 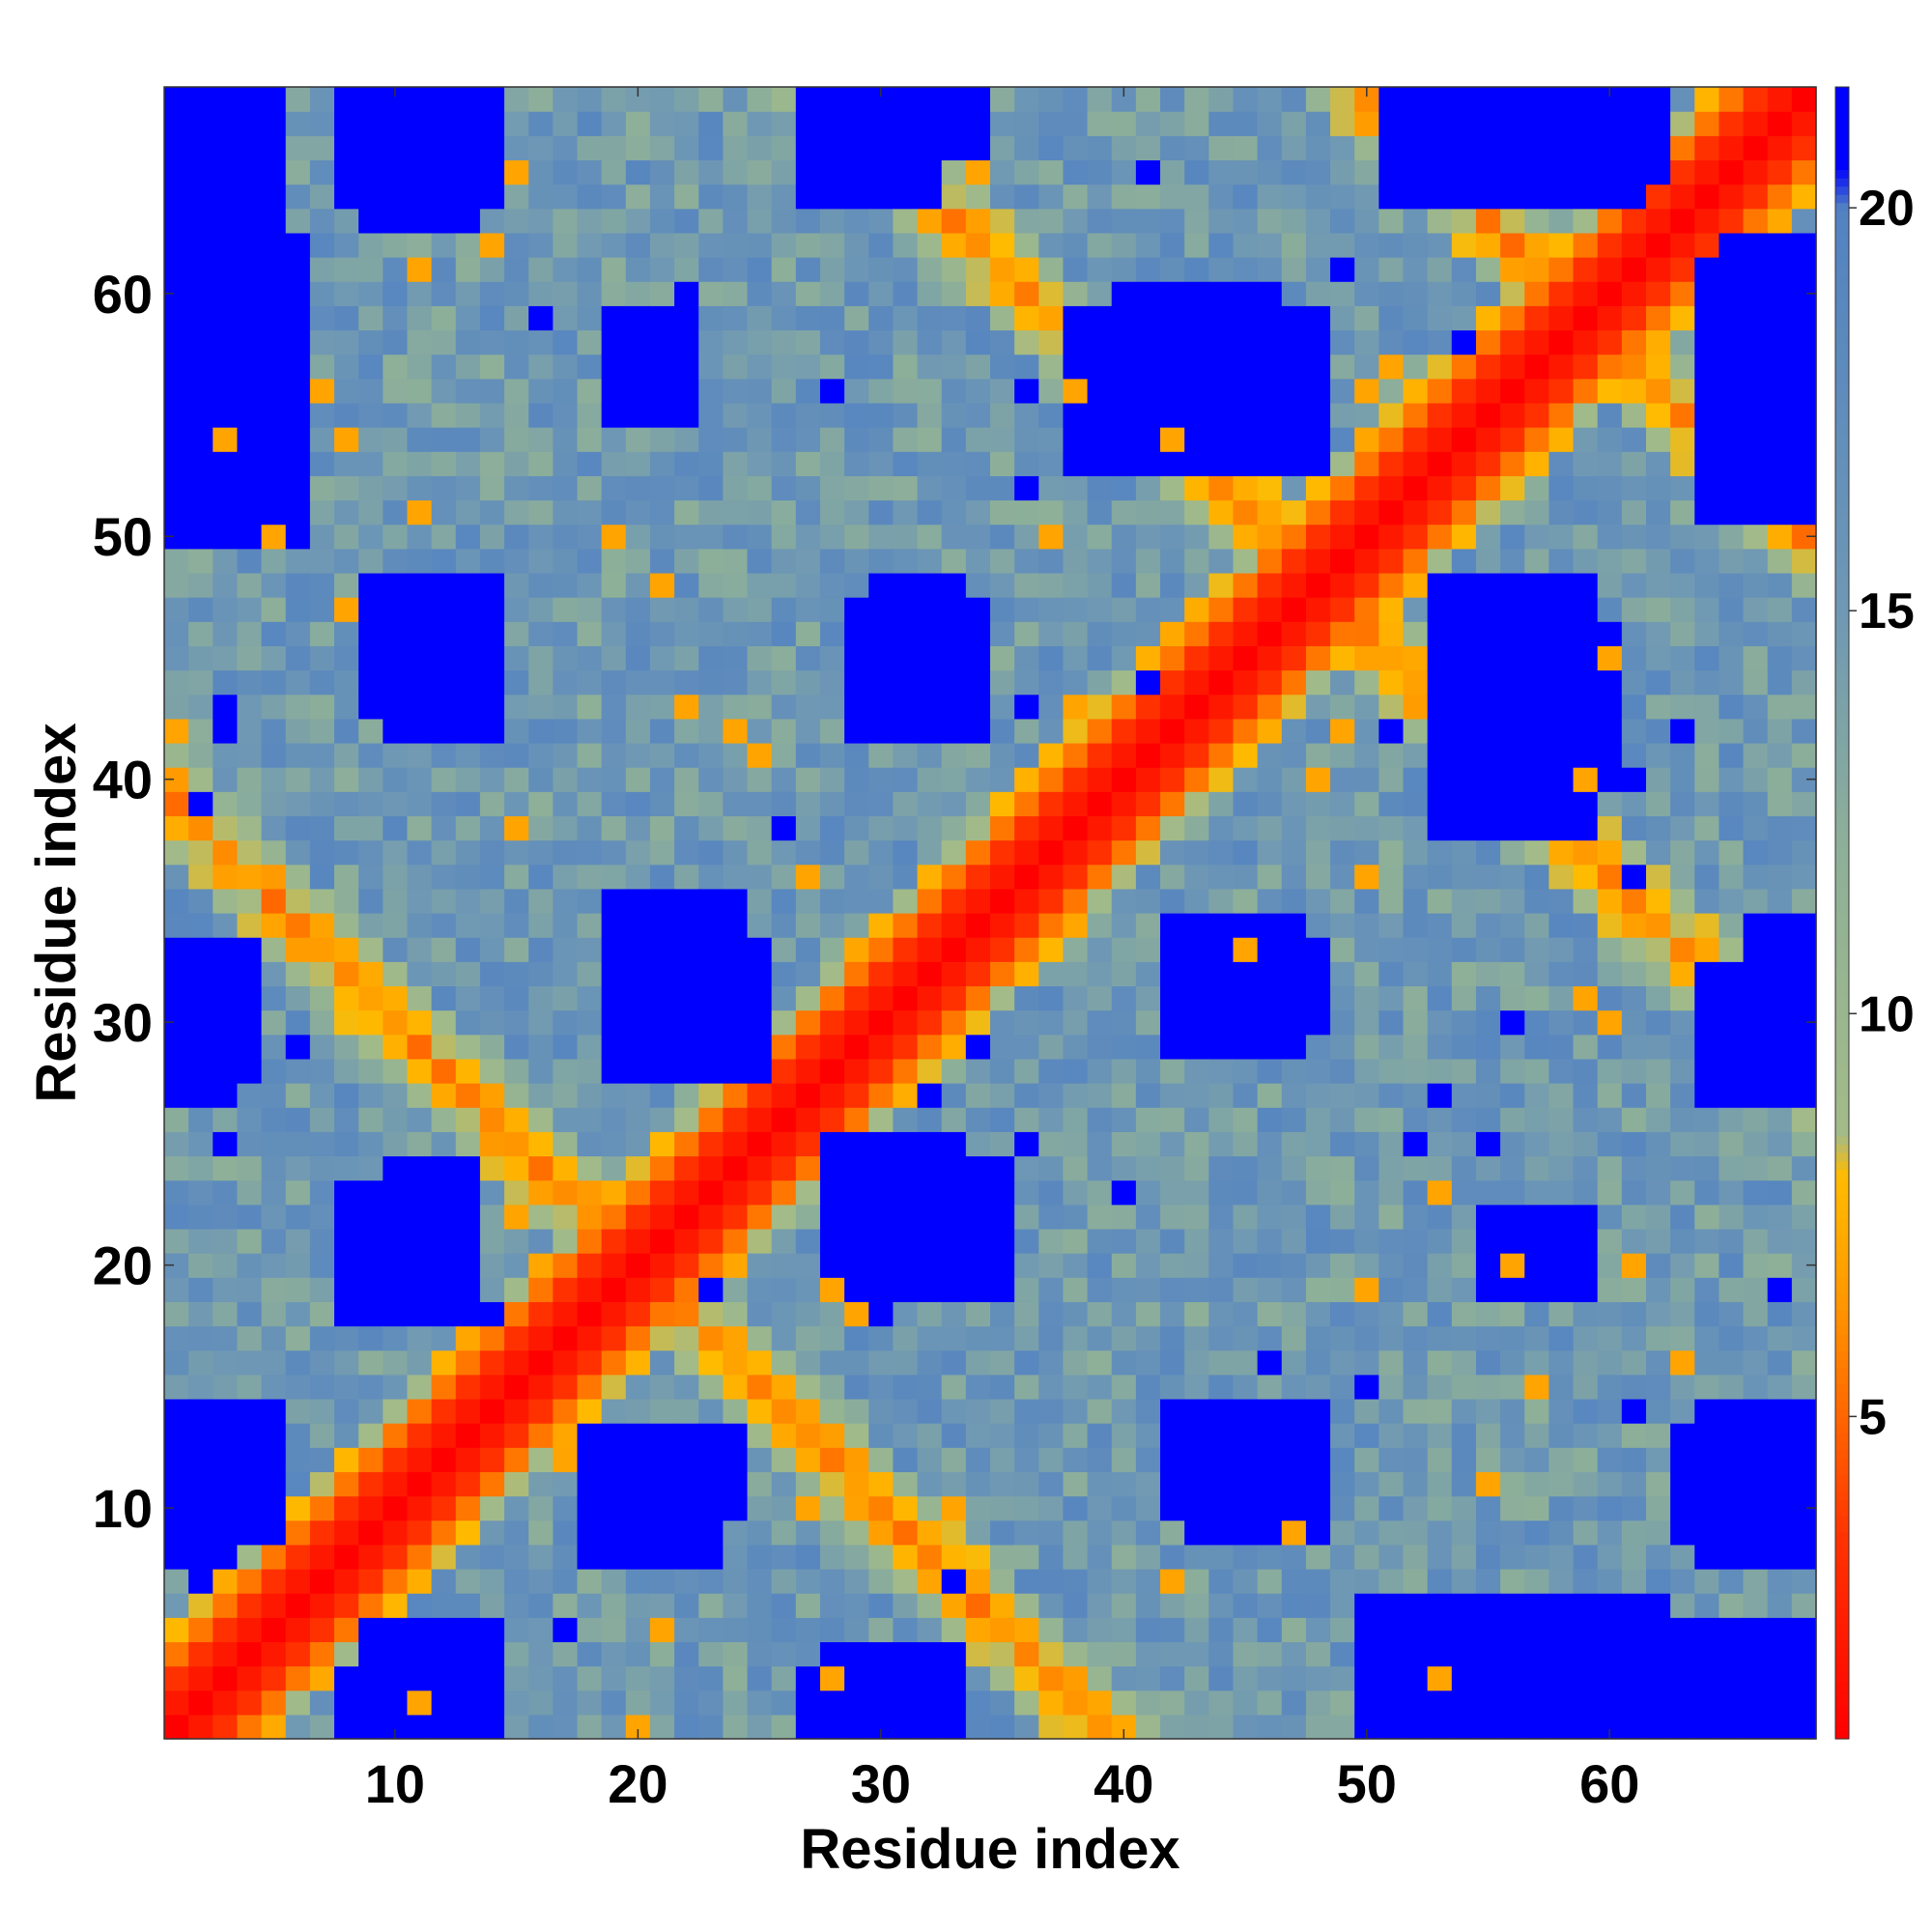 What do you see at coordinates (1842, 694) in the screenshot?
I see `colorbar-segment` at bounding box center [1842, 694].